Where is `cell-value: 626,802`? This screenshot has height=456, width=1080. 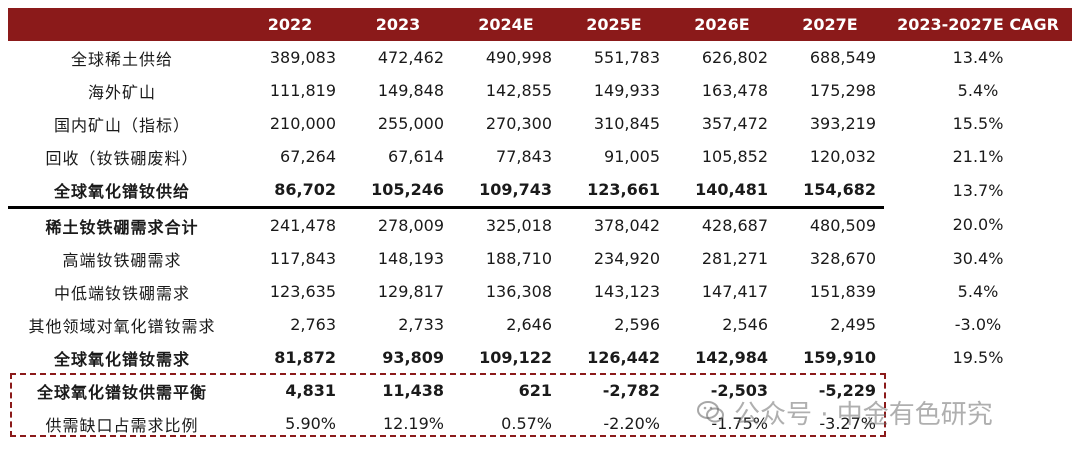 cell-value: 626,802 is located at coordinates (734, 57).